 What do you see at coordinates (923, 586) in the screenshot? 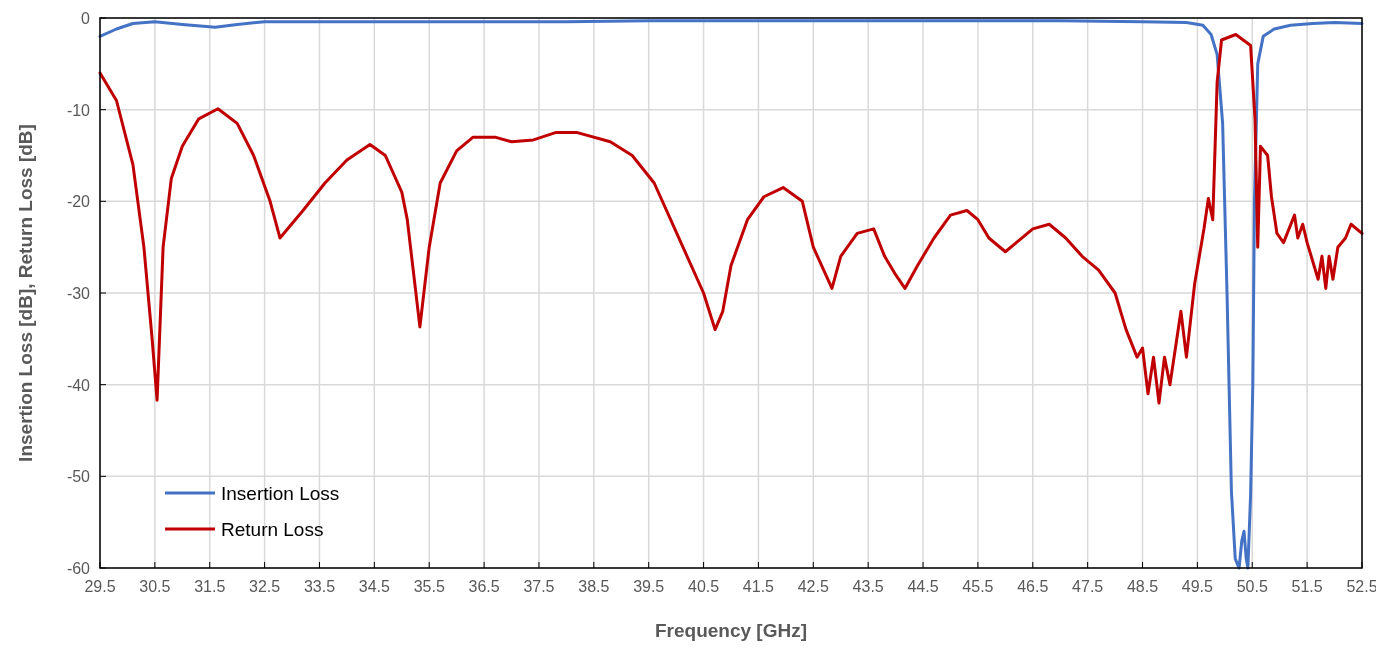
I see `x-tick-label: 44.5` at bounding box center [923, 586].